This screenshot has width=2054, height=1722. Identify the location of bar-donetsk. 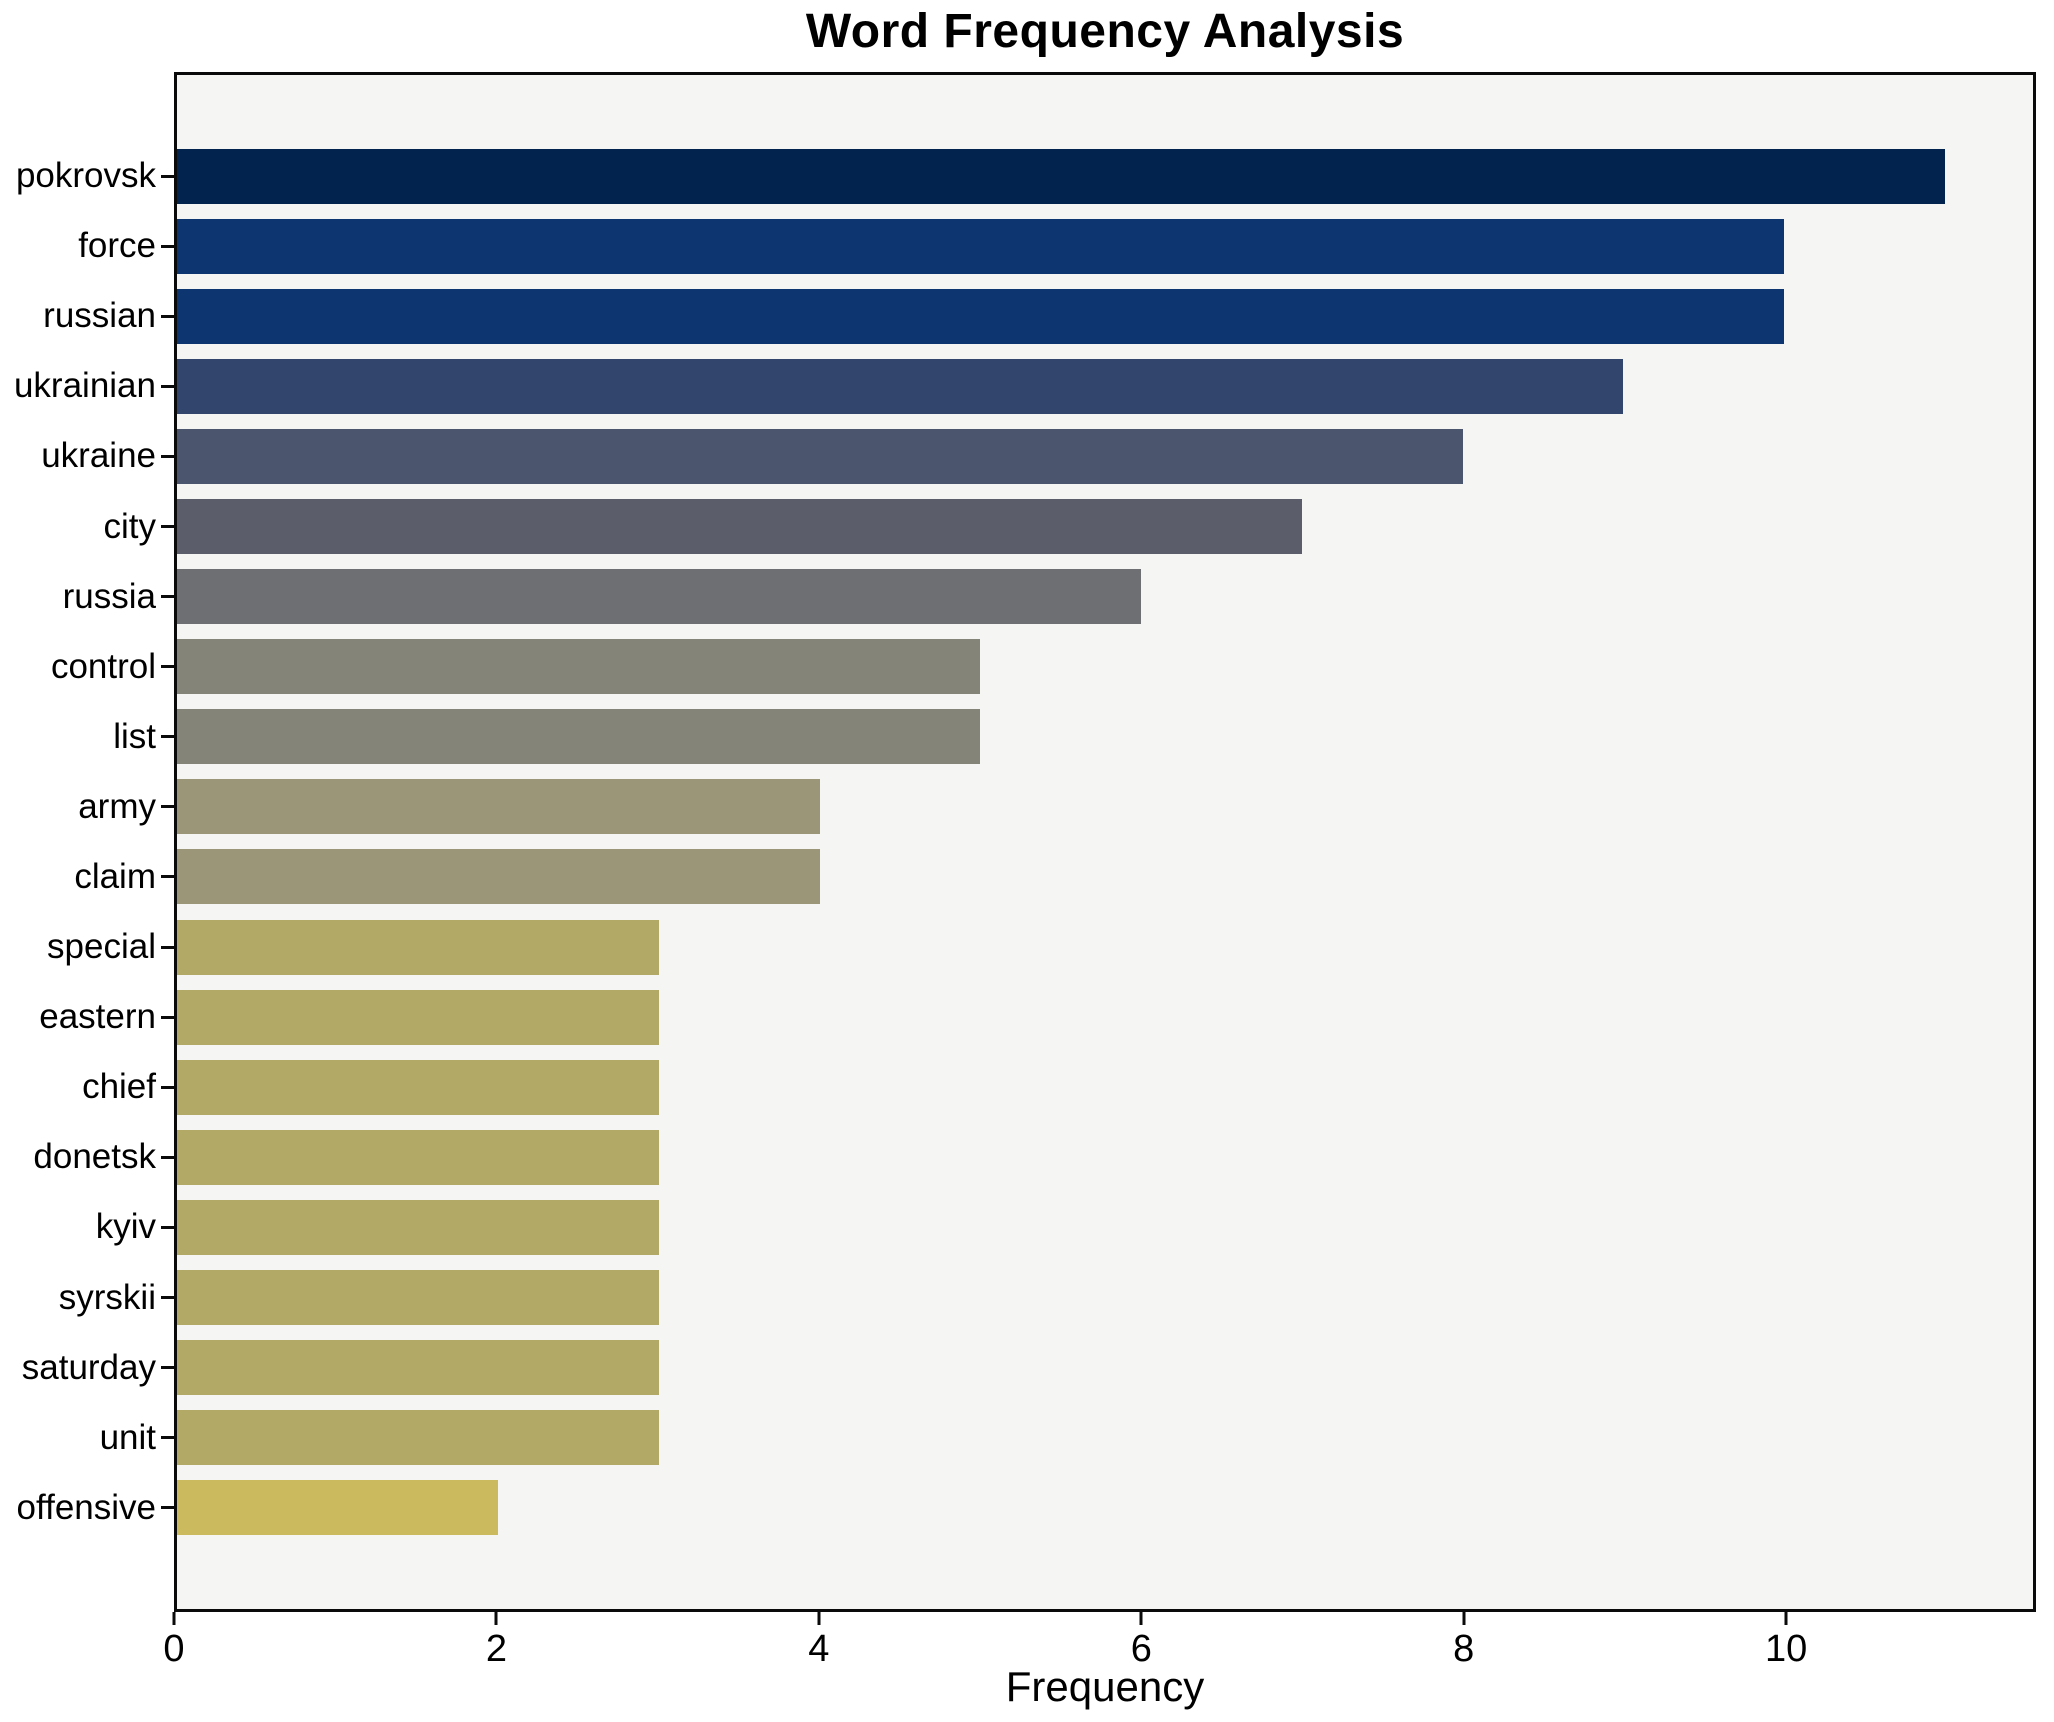
(418, 1157).